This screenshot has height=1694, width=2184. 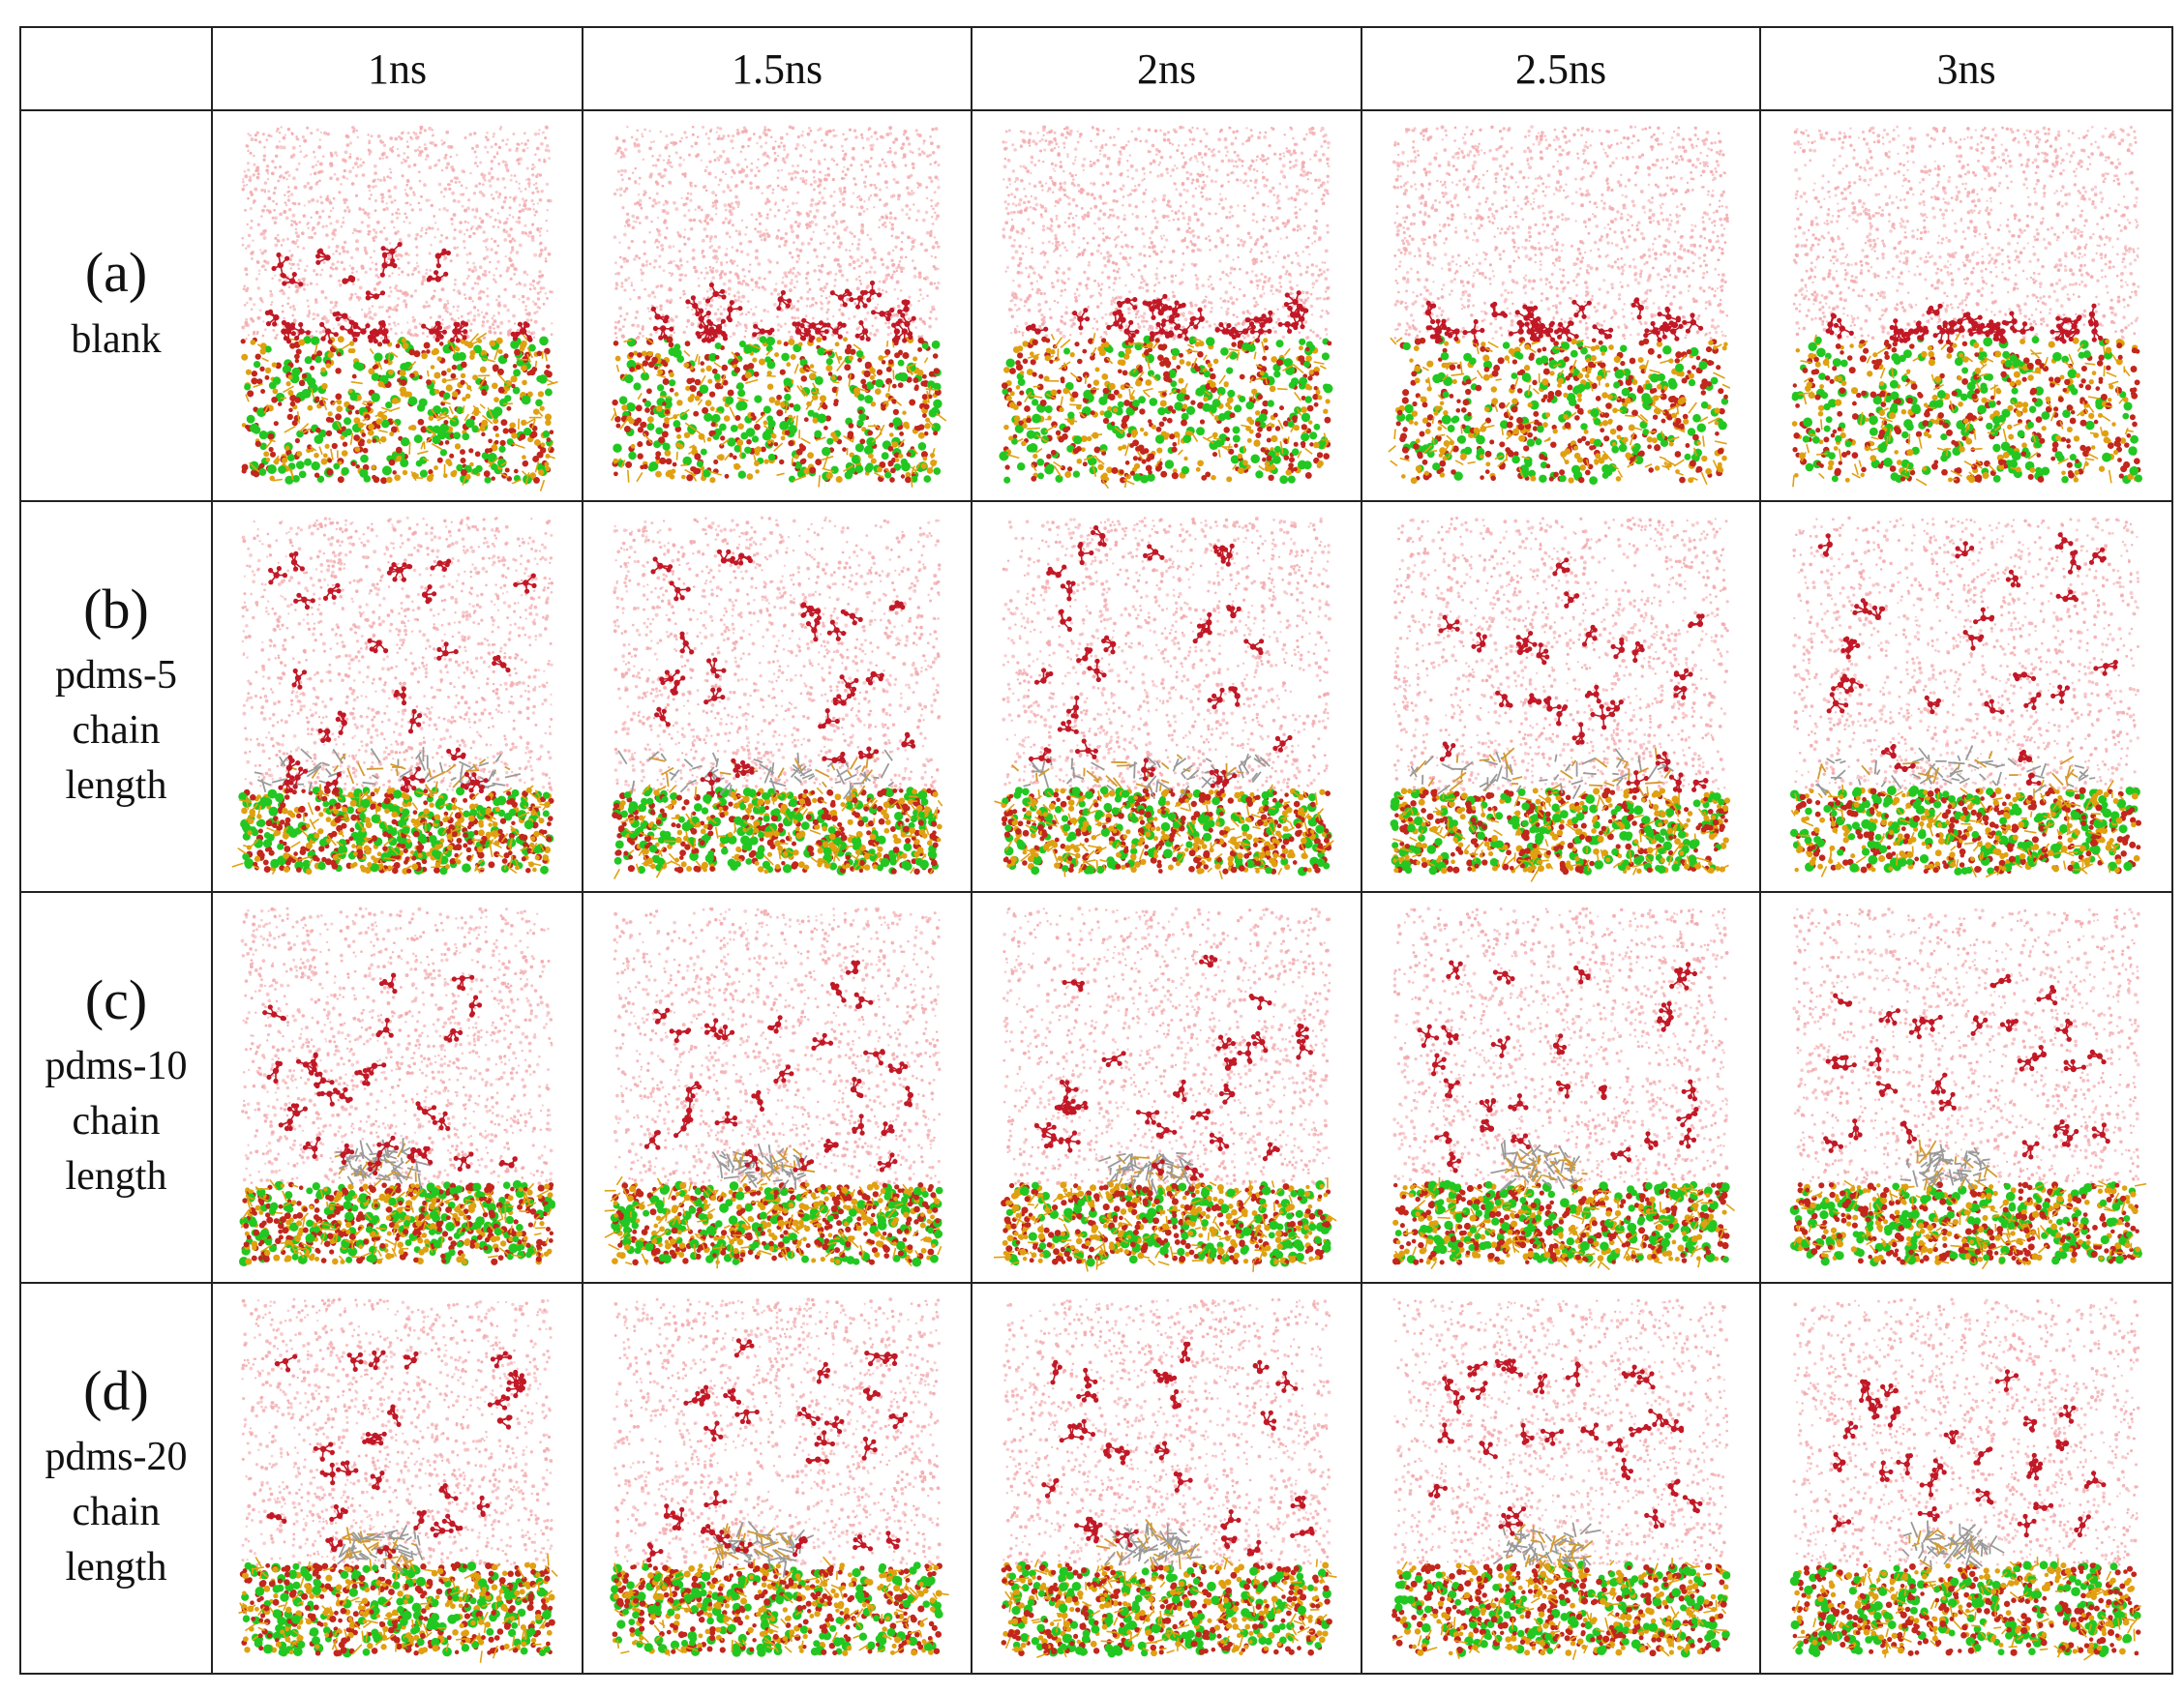 I want to click on column-header: 3ns, so click(x=1966, y=68).